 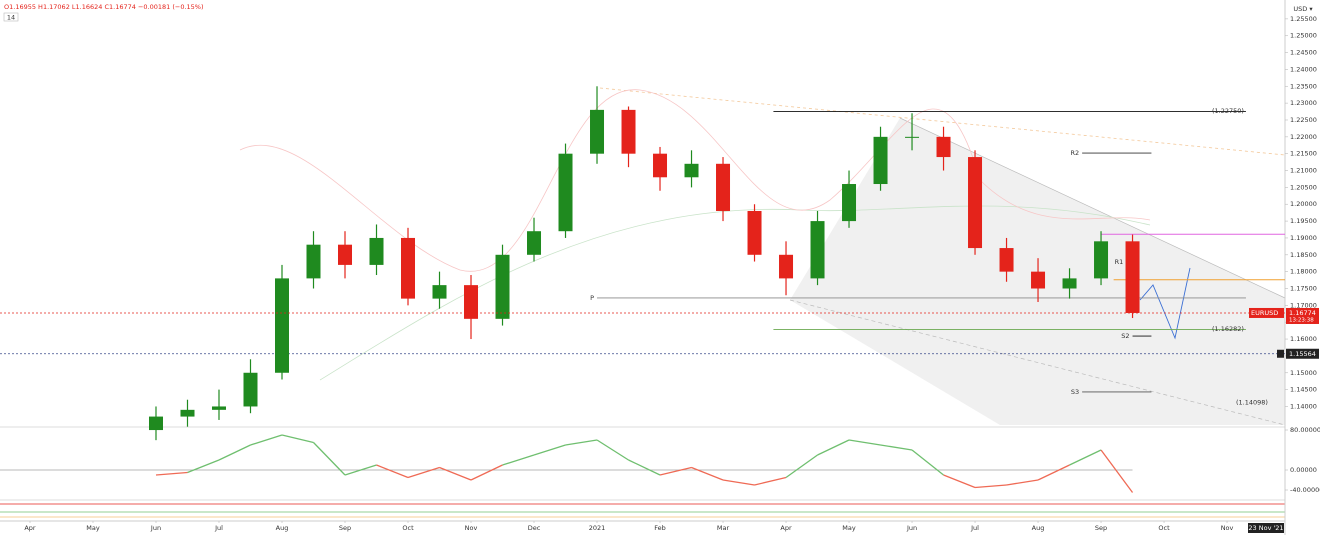 I want to click on y-tick-label: 1.22500, so click(x=1303, y=120).